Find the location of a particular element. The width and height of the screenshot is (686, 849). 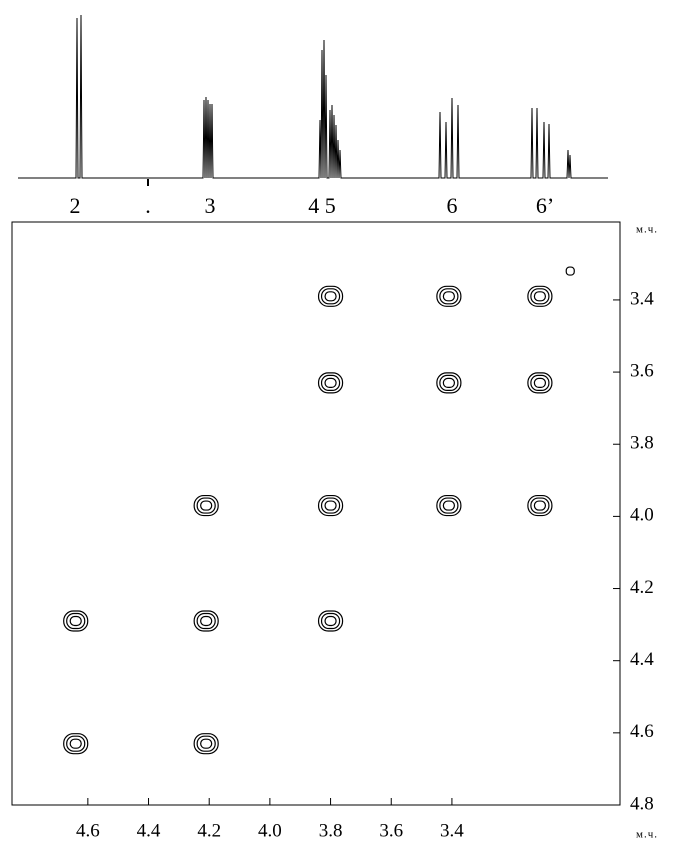

peak-label: . is located at coordinates (148, 205).